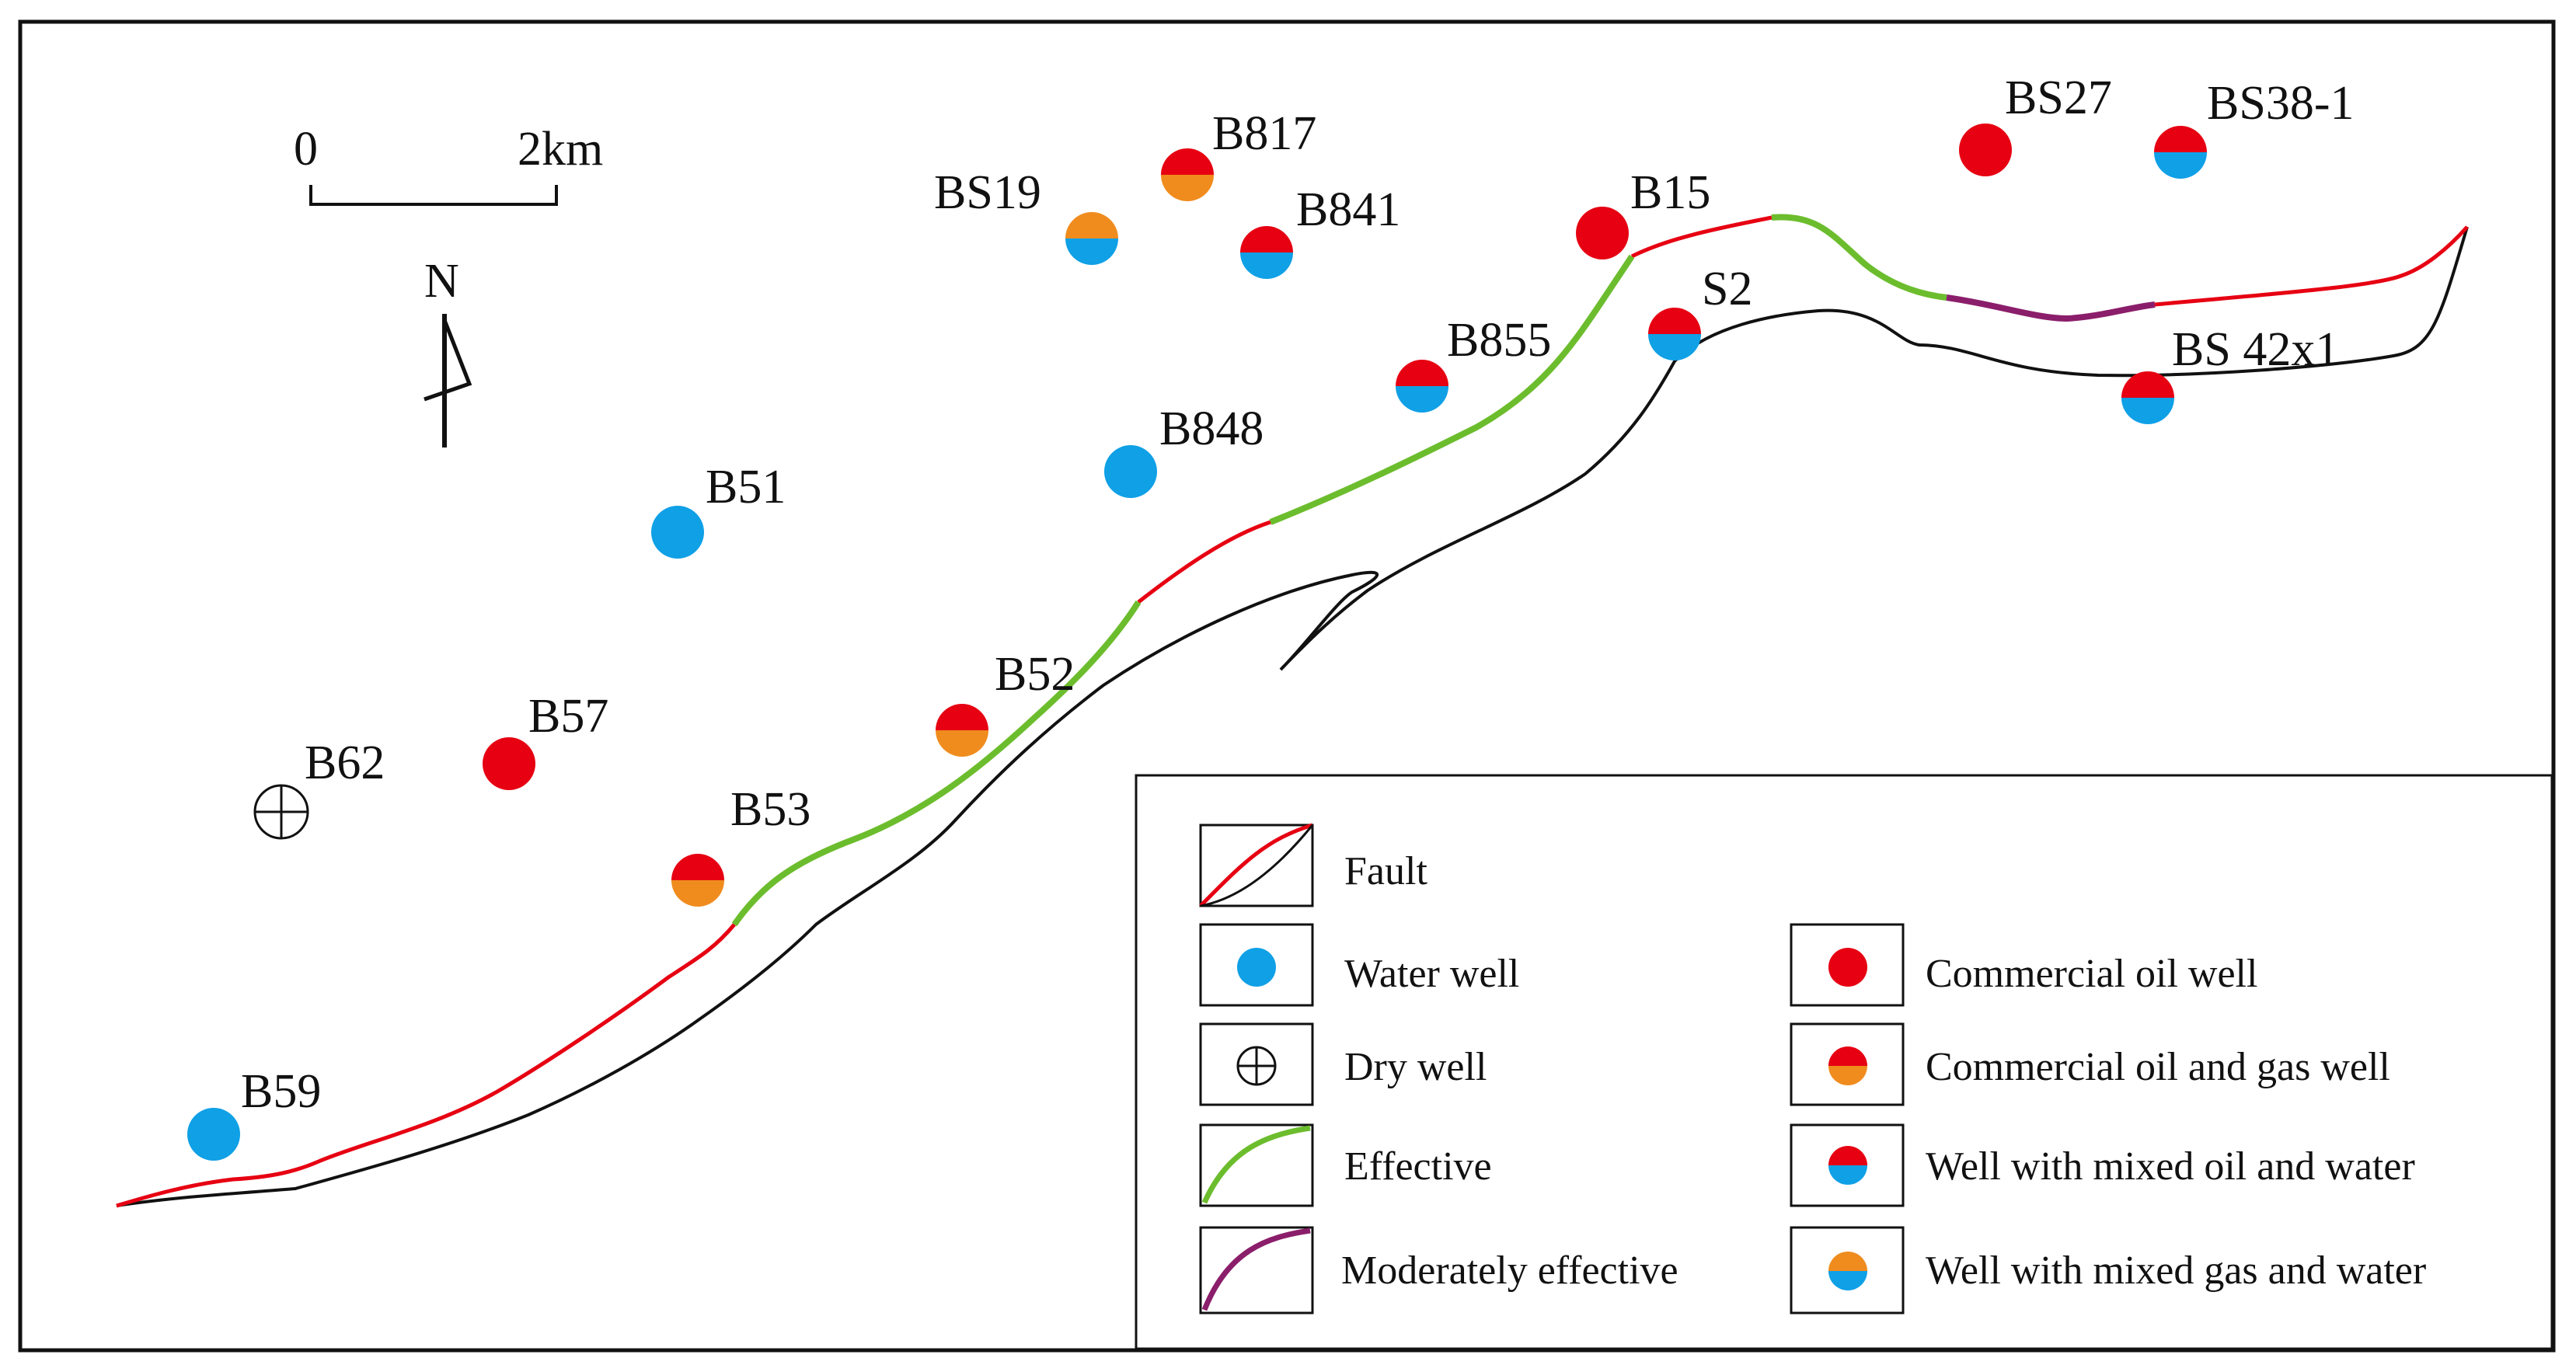  I want to click on well-bs19: BS19, so click(1026, 215).